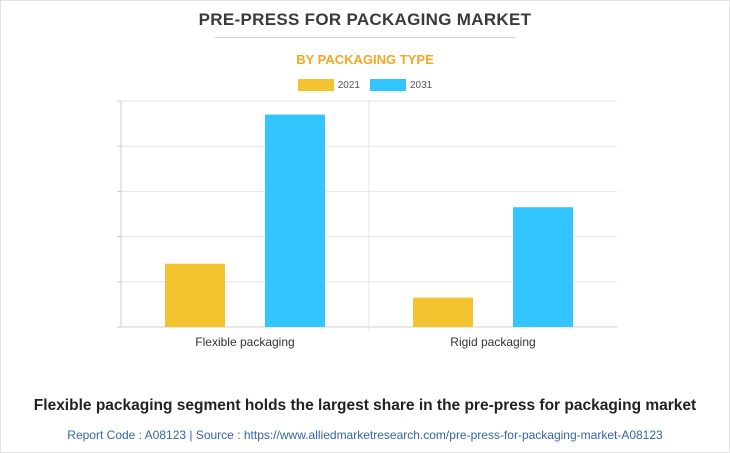  What do you see at coordinates (295, 220) in the screenshot?
I see `bar-2031-flexible` at bounding box center [295, 220].